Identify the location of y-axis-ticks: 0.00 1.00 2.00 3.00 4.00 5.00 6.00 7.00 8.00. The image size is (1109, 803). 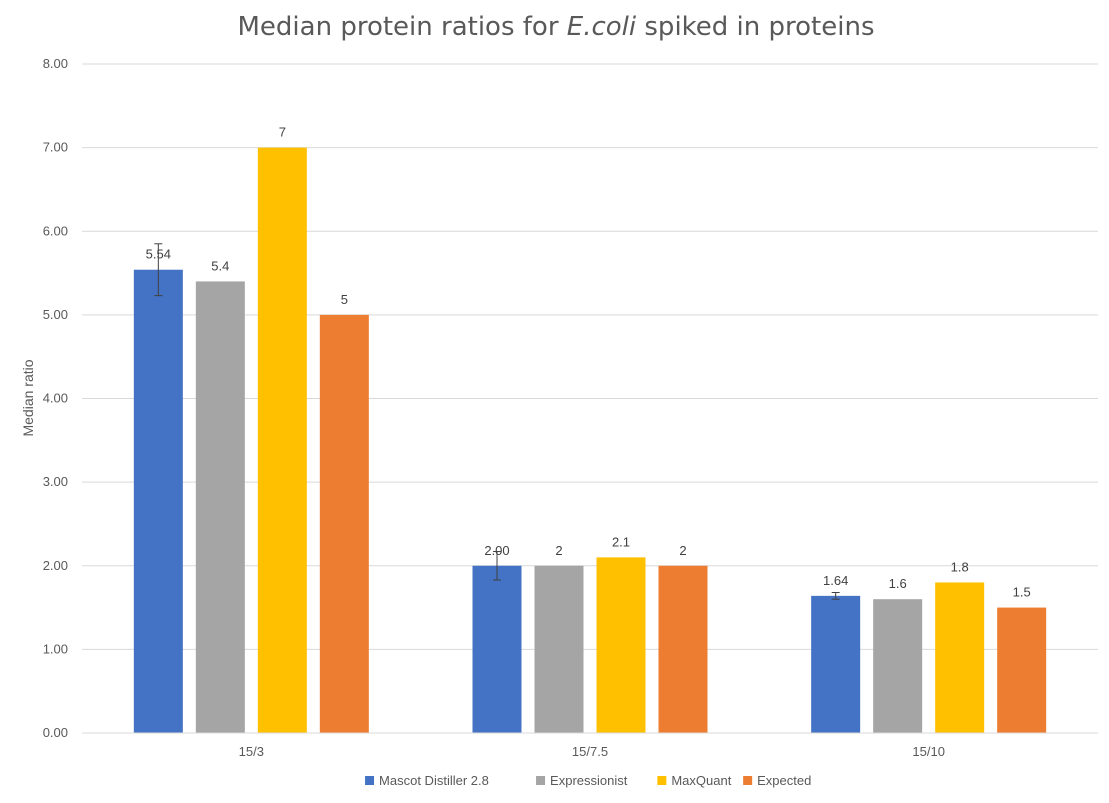
(55, 398).